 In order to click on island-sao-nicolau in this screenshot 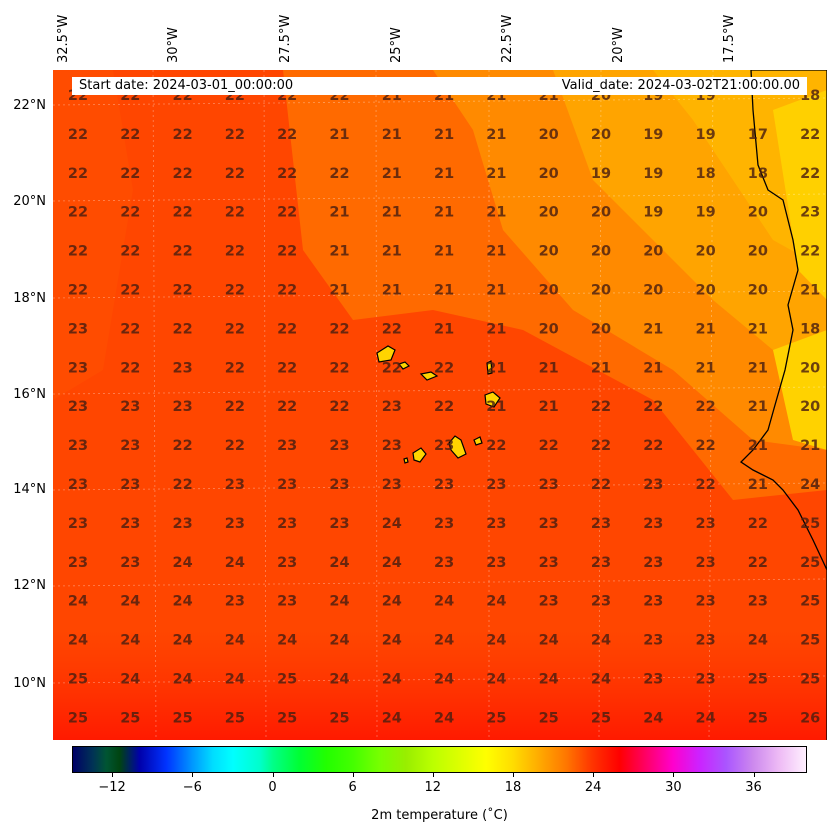, I will do `click(429, 376)`.